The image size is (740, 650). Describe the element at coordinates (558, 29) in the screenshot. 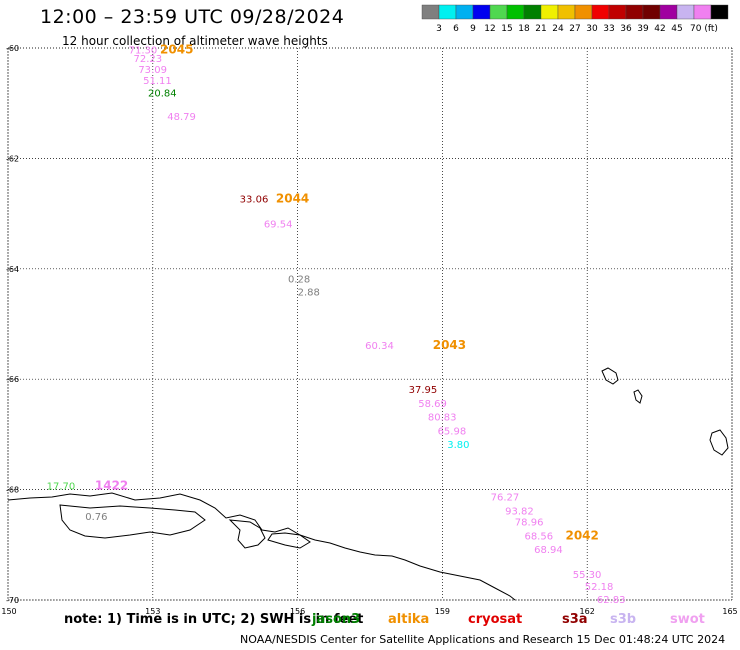

I see `colorbar-label: 24` at that location.